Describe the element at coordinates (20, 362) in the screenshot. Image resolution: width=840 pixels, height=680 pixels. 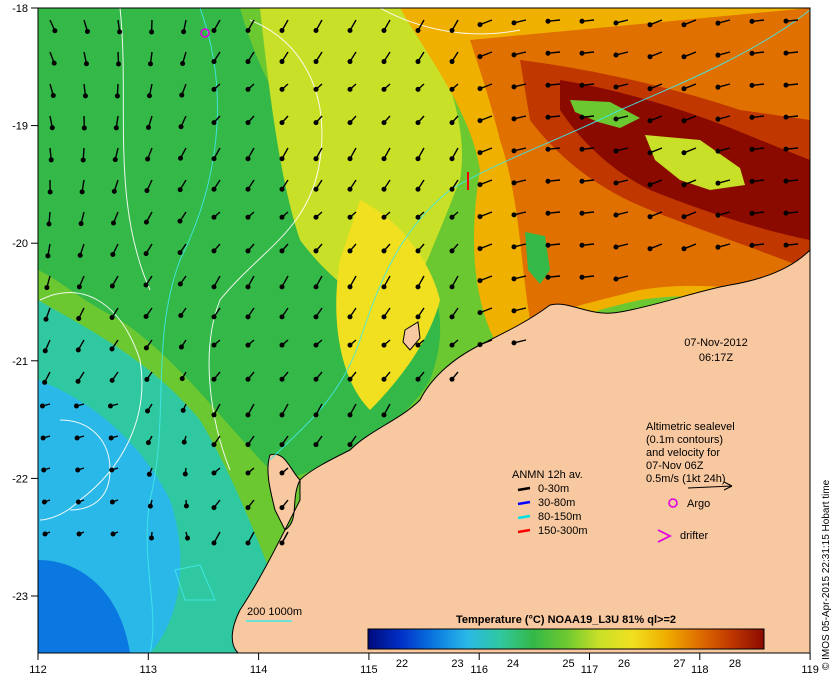
I see `lat-tick-label: -21` at that location.